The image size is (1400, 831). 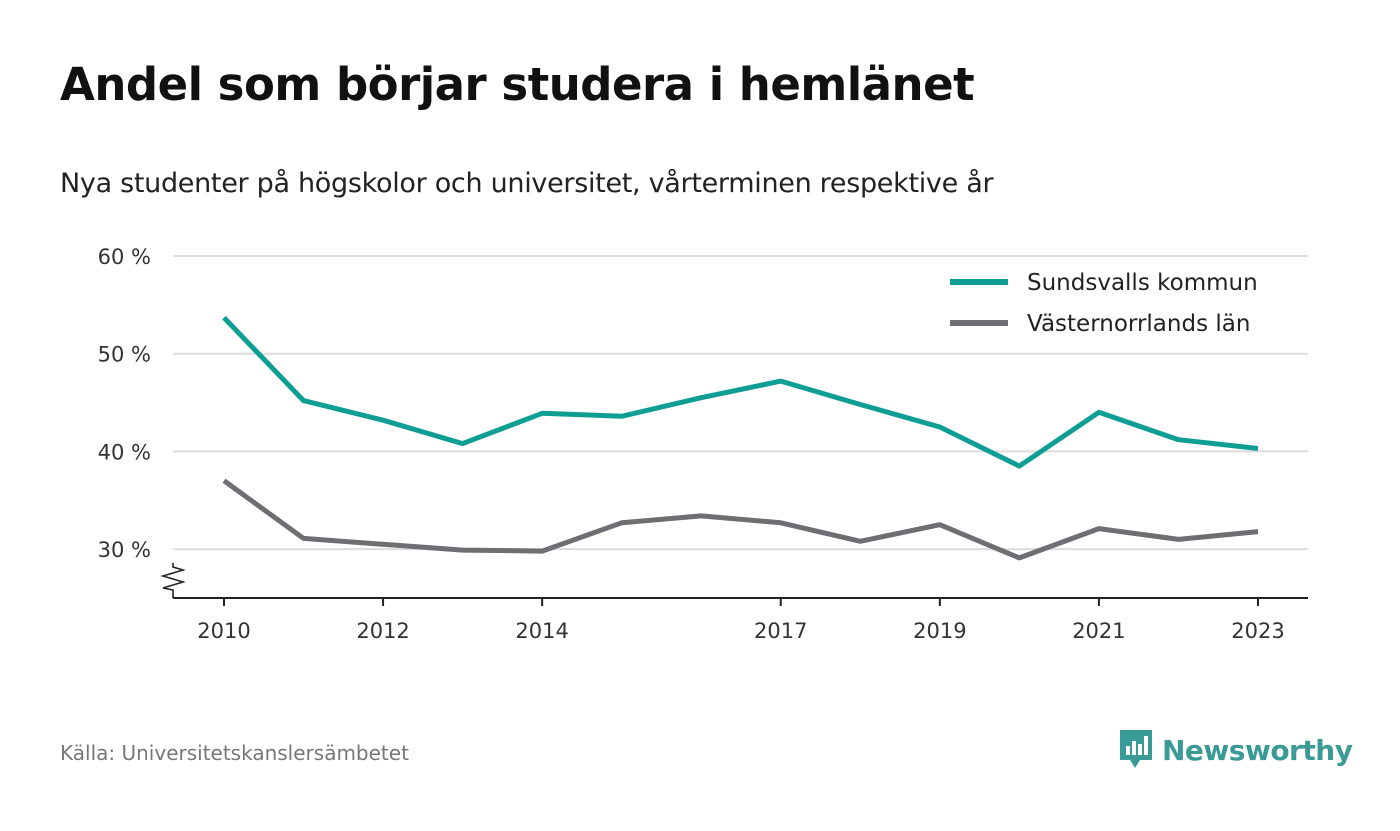 I want to click on logo-text: Newsworthy, so click(x=1257, y=750).